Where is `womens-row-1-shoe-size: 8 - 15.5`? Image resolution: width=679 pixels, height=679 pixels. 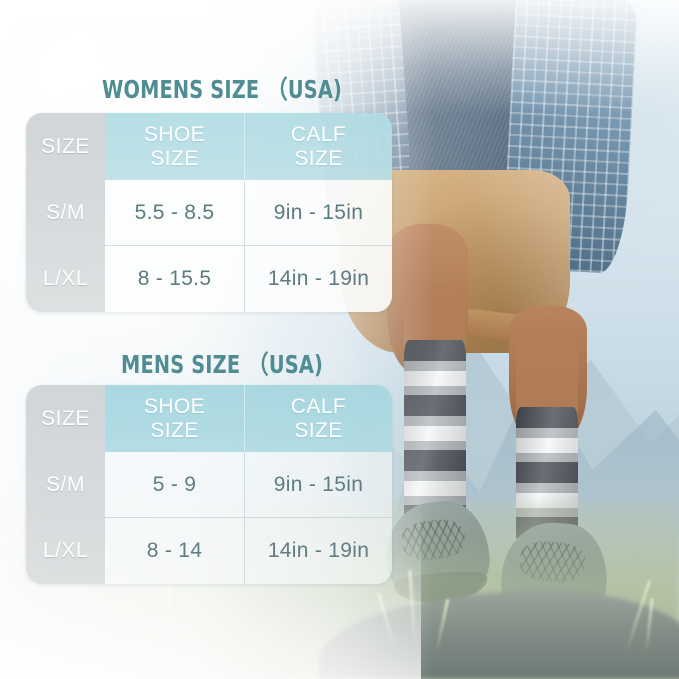 womens-row-1-shoe-size: 8 - 15.5 is located at coordinates (175, 279).